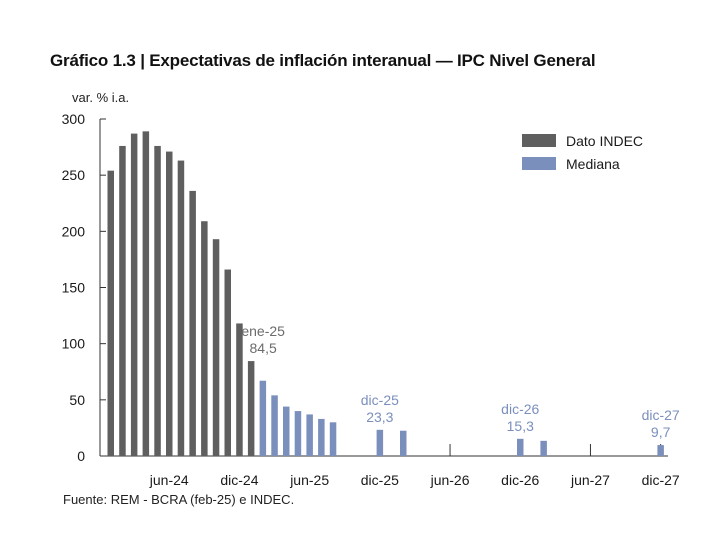 This screenshot has height=535, width=718. Describe the element at coordinates (74, 175) in the screenshot. I see `y-tick-label: 250` at that location.